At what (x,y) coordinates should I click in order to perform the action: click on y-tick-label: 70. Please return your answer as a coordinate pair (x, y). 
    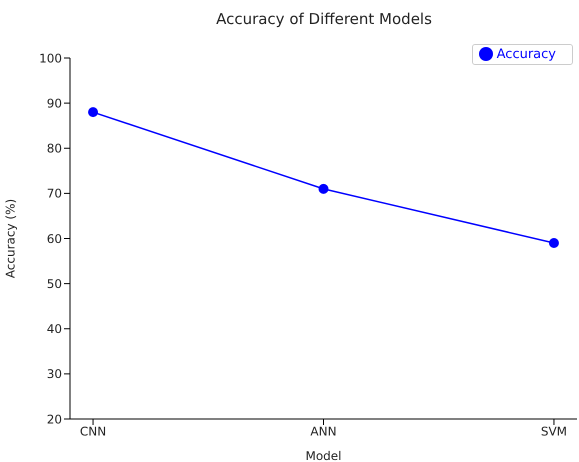
    Looking at the image, I should click on (54, 193).